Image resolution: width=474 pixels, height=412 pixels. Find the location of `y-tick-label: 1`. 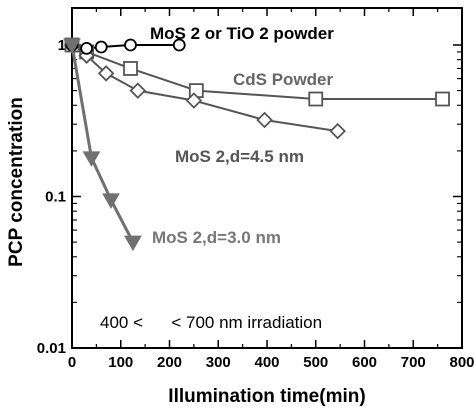

y-tick-label: 1 is located at coordinates (62, 45).